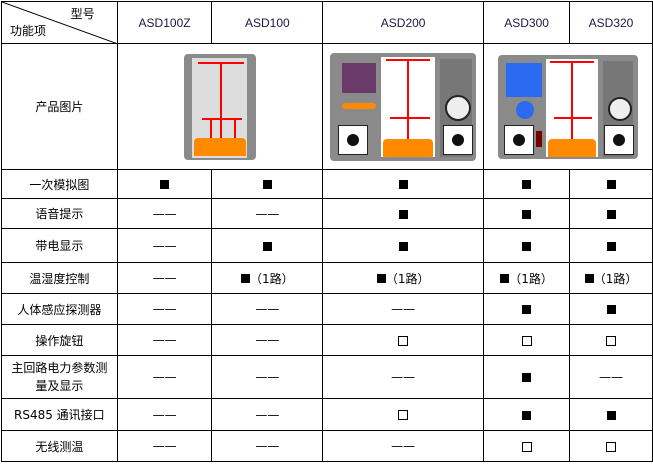 The width and height of the screenshot is (653, 464). What do you see at coordinates (28, 31) in the screenshot?
I see `feature-label: 功能项` at bounding box center [28, 31].